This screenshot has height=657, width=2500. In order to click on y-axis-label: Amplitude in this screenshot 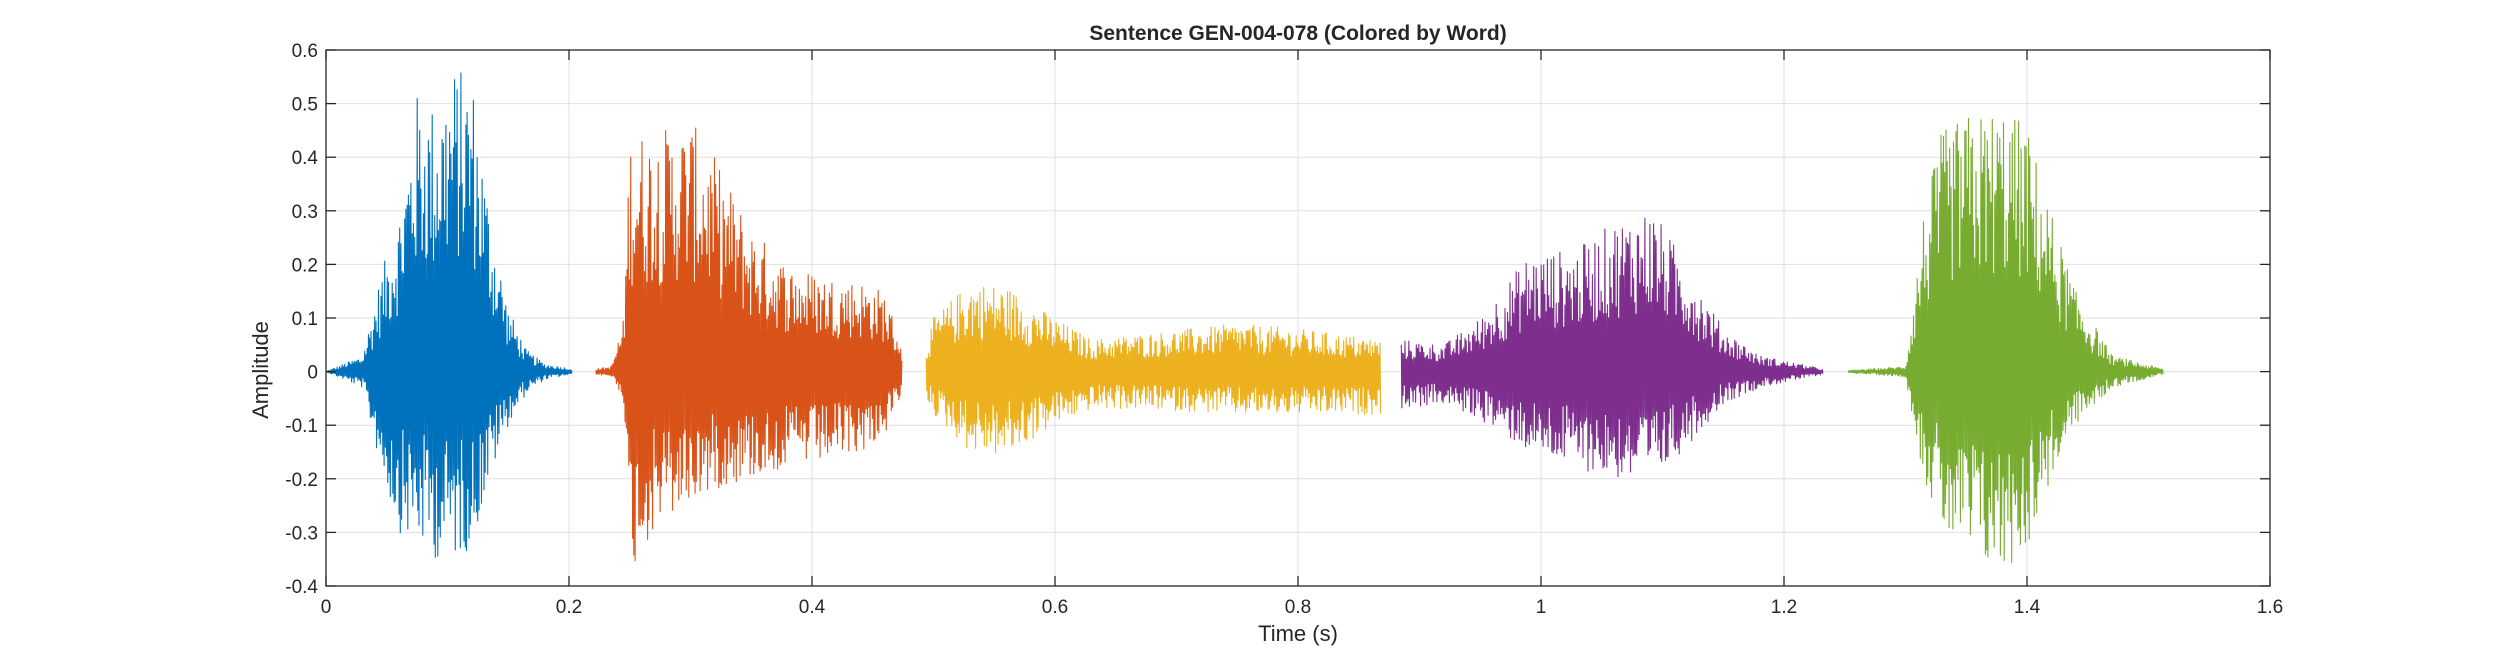, I will do `click(260, 370)`.